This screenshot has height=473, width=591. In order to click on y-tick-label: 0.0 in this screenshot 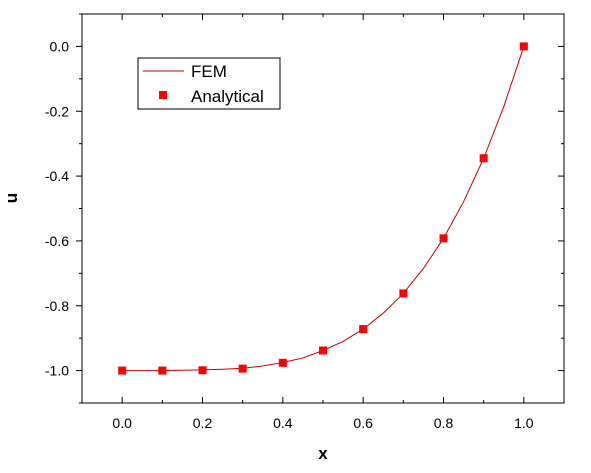, I will do `click(60, 46)`.